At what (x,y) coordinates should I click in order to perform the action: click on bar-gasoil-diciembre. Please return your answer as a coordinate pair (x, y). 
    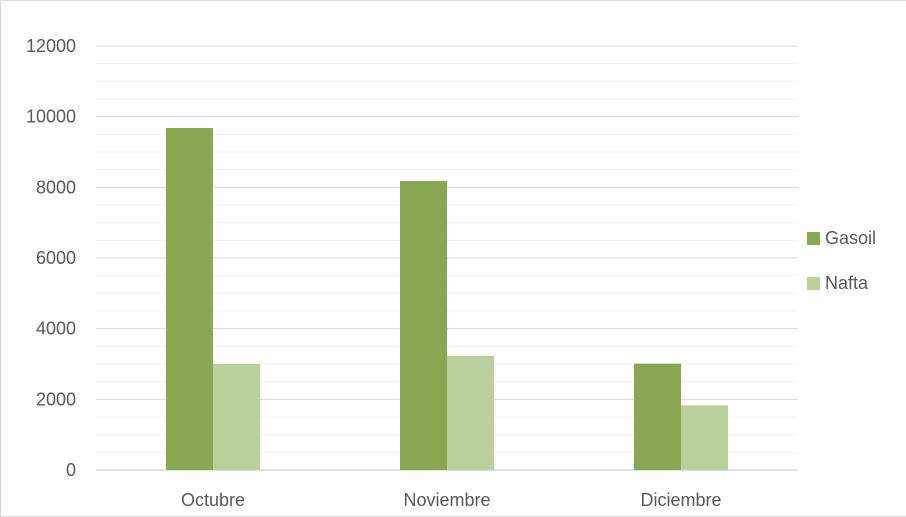
    Looking at the image, I should click on (657, 416).